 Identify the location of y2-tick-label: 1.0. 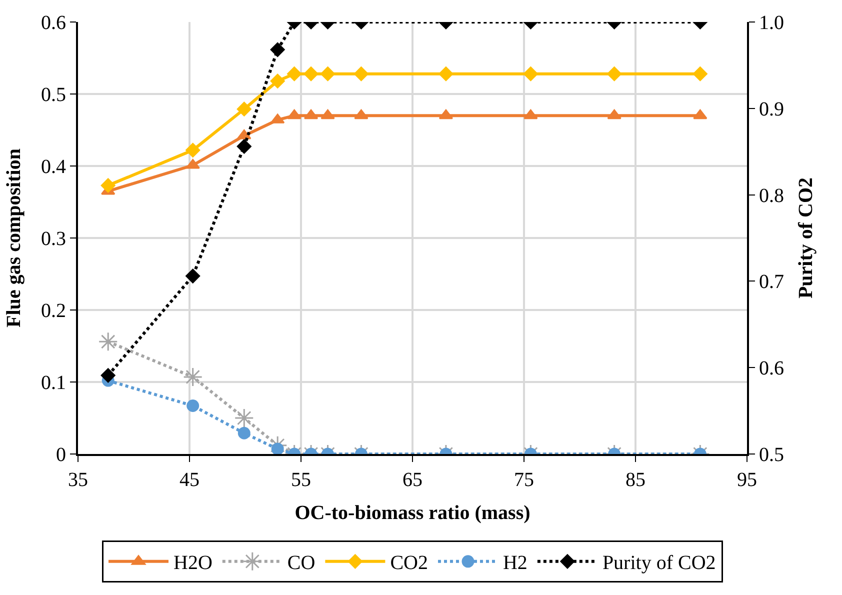
(771, 23).